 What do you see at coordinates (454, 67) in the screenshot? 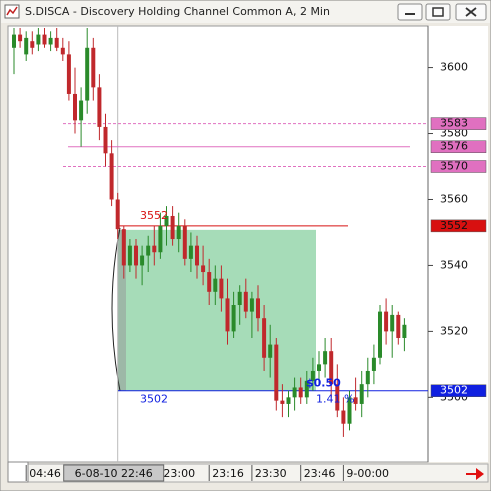
I see `y-tick-label: 3600` at bounding box center [454, 67].